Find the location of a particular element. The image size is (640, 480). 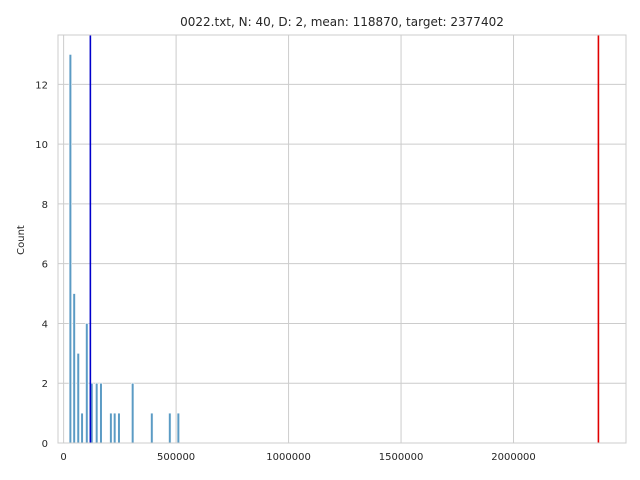

x-tick-labels: 0 500000 1000000 1500000 2000000 is located at coordinates (297, 457).